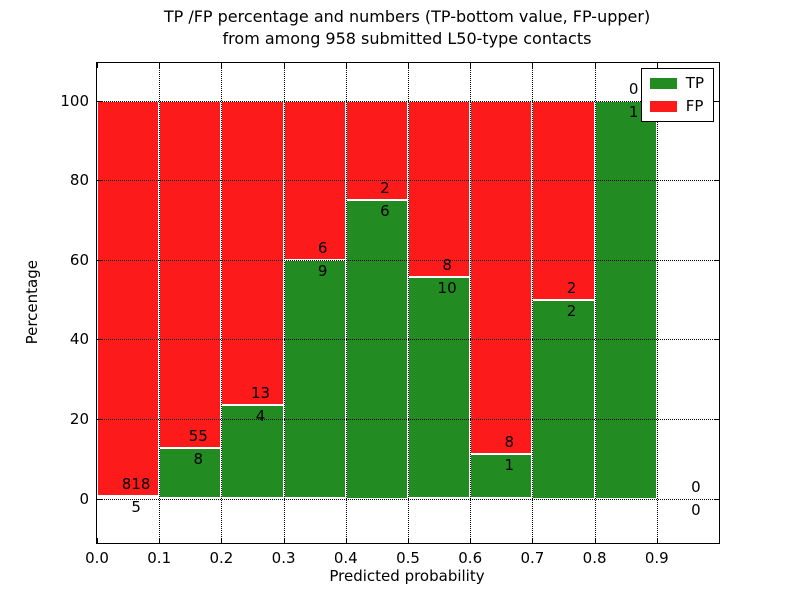 The width and height of the screenshot is (800, 600). I want to click on y-tick-label: 80, so click(79, 180).